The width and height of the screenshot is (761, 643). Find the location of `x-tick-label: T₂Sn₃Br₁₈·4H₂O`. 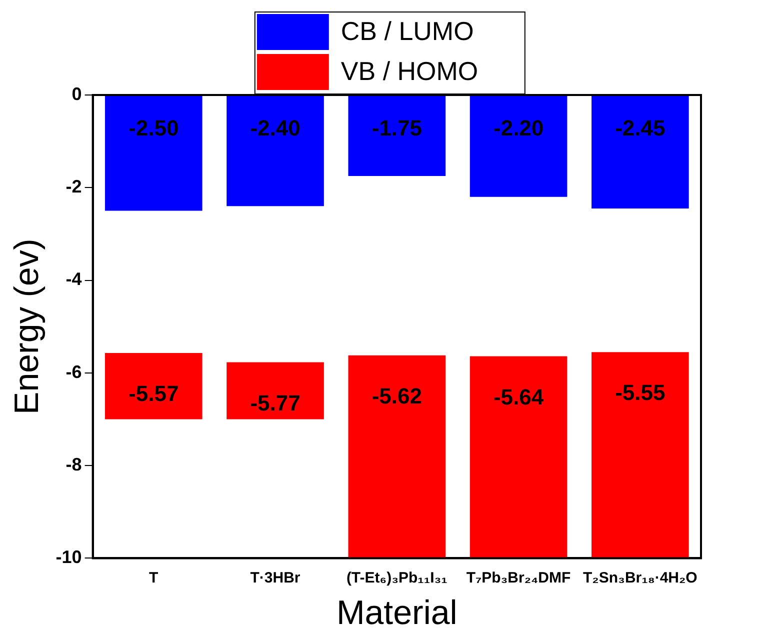

x-tick-label: T₂Sn₃Br₁₈·4H₂O is located at coordinates (640, 577).